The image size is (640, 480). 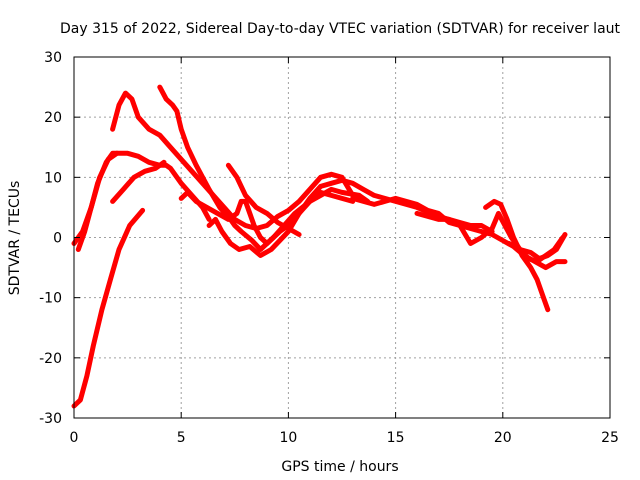 What do you see at coordinates (181, 438) in the screenshot?
I see `x-tick-label: 5` at bounding box center [181, 438].